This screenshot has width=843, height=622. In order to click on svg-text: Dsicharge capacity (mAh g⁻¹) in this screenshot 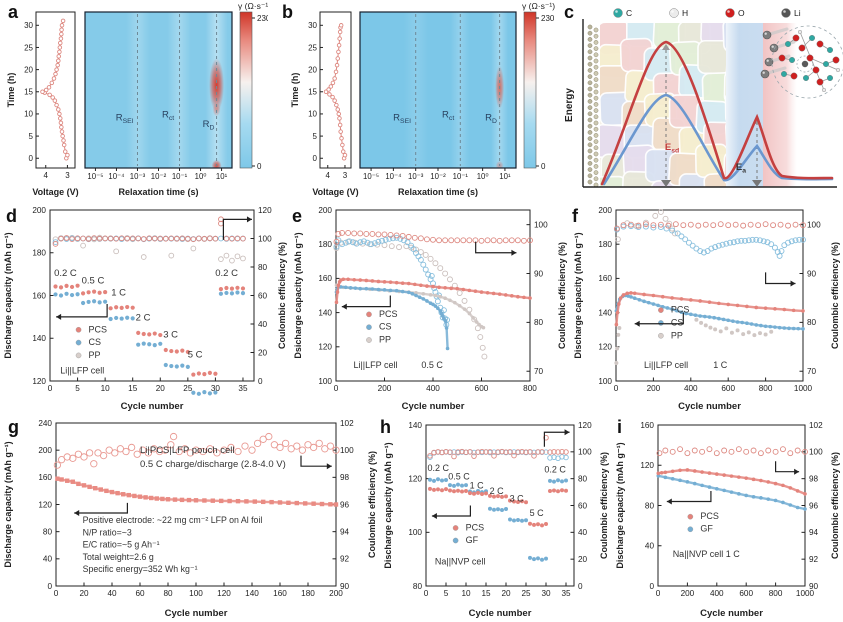, I will do `click(298, 295)`.